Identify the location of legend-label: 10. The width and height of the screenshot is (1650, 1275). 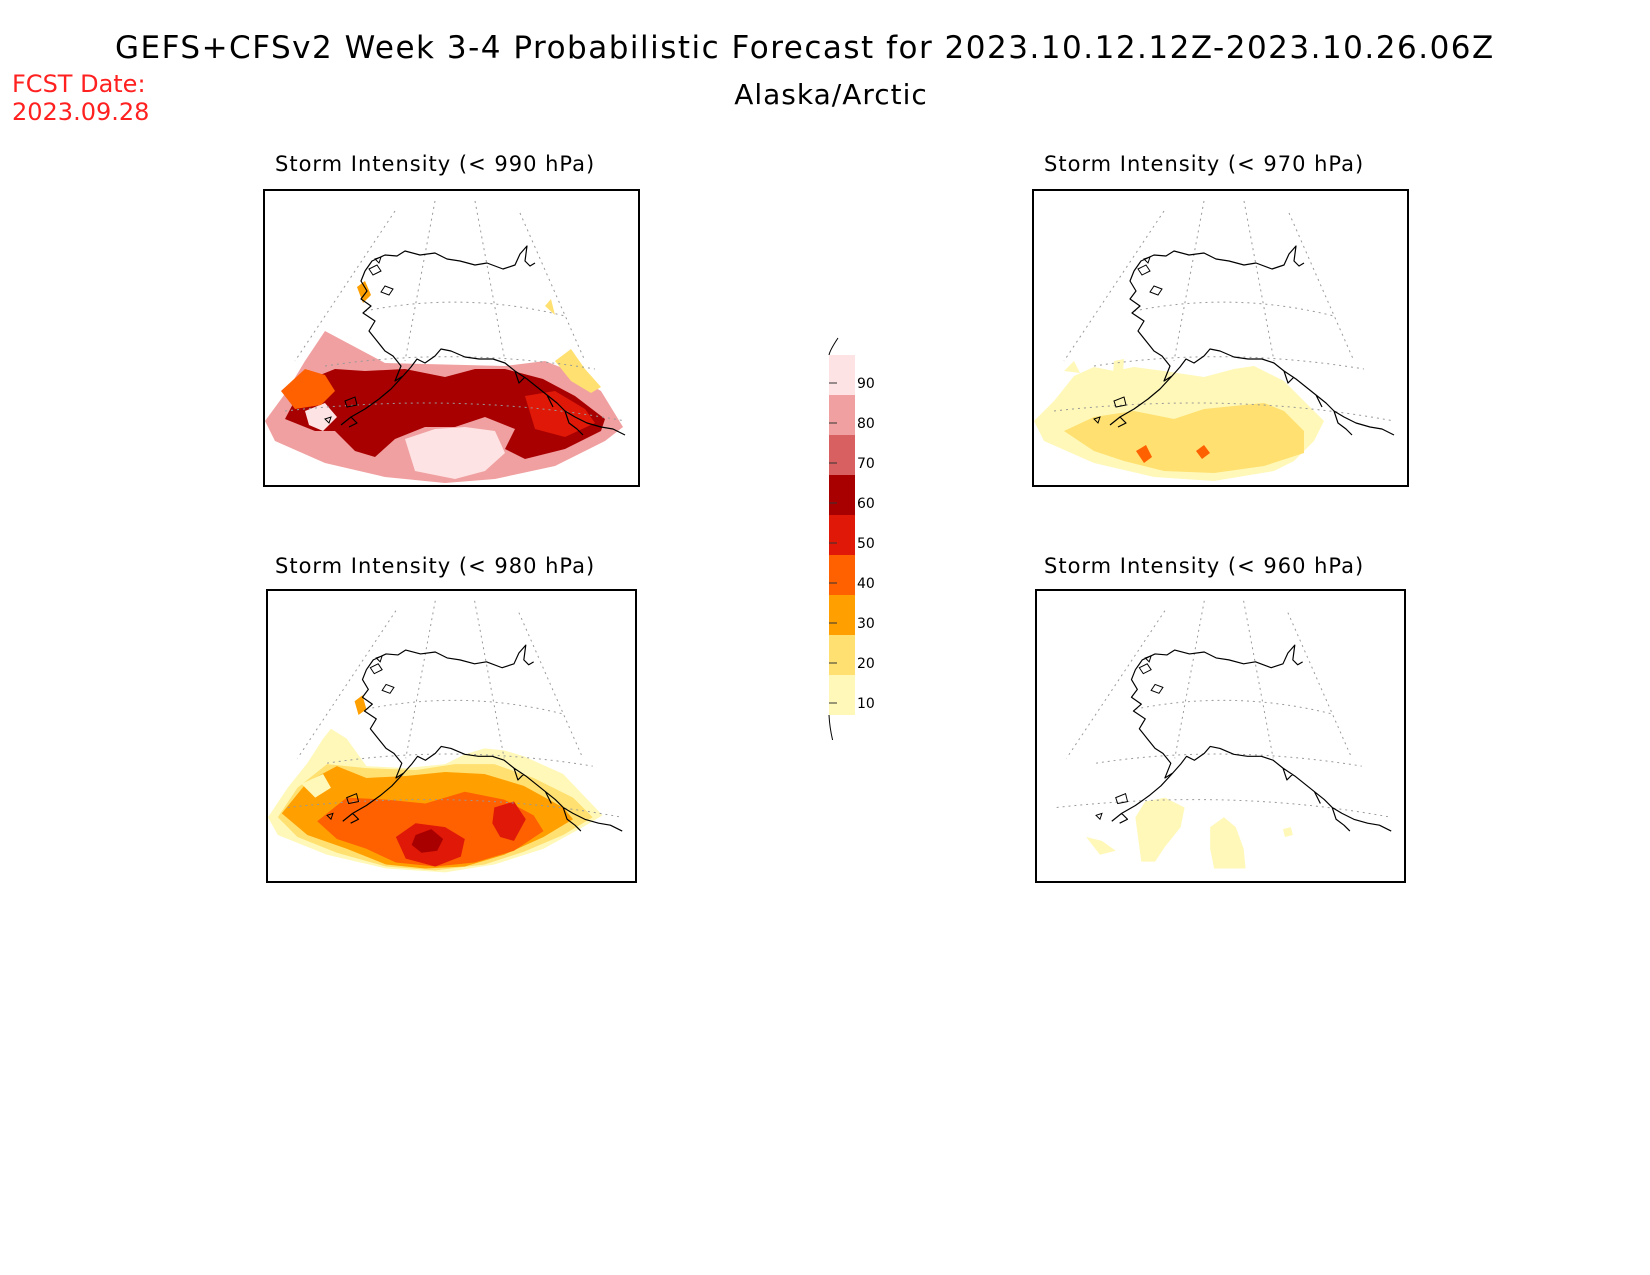
(866, 704).